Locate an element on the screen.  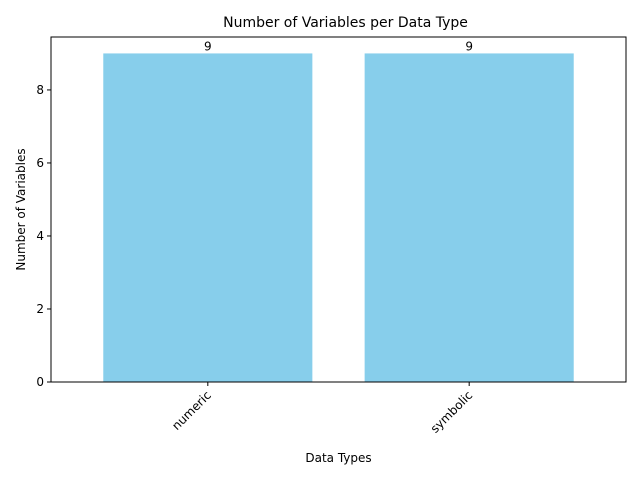
data-label-numeric: 9 is located at coordinates (208, 46).